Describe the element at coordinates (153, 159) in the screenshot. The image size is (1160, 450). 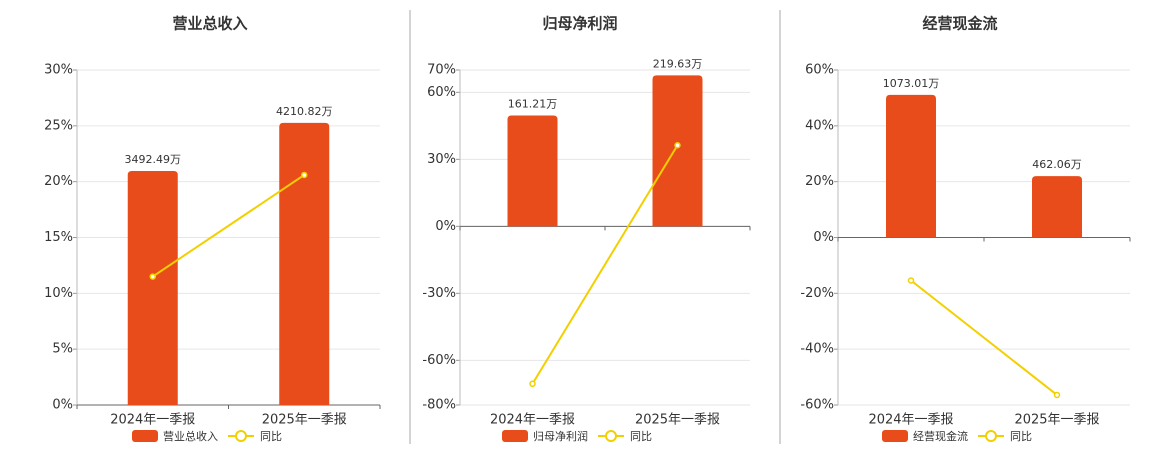
I see `value-label: 3492.49万` at that location.